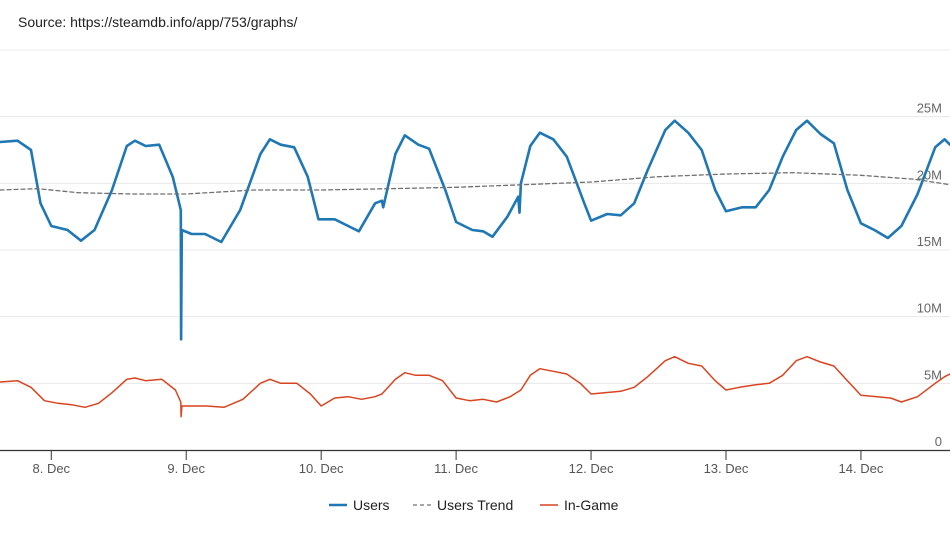 The height and width of the screenshot is (534, 950). What do you see at coordinates (929, 308) in the screenshot?
I see `y-tick-label: 10M` at bounding box center [929, 308].